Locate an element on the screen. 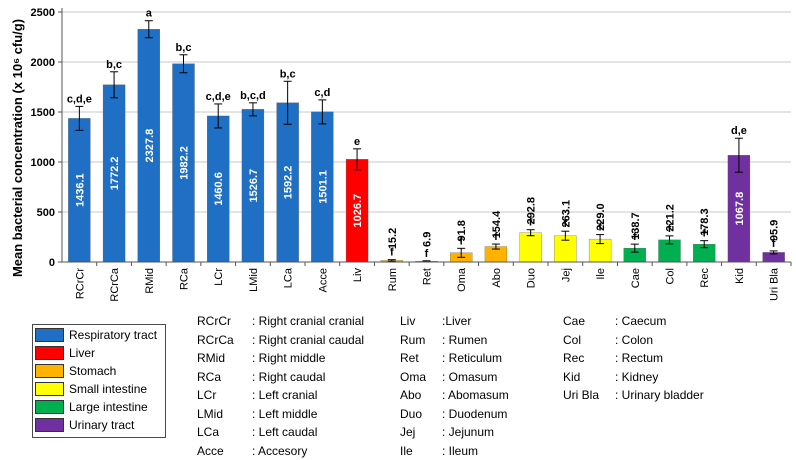 This screenshot has height=460, width=796. abbreviation-definition: : Left cranial is located at coordinates (284, 395).